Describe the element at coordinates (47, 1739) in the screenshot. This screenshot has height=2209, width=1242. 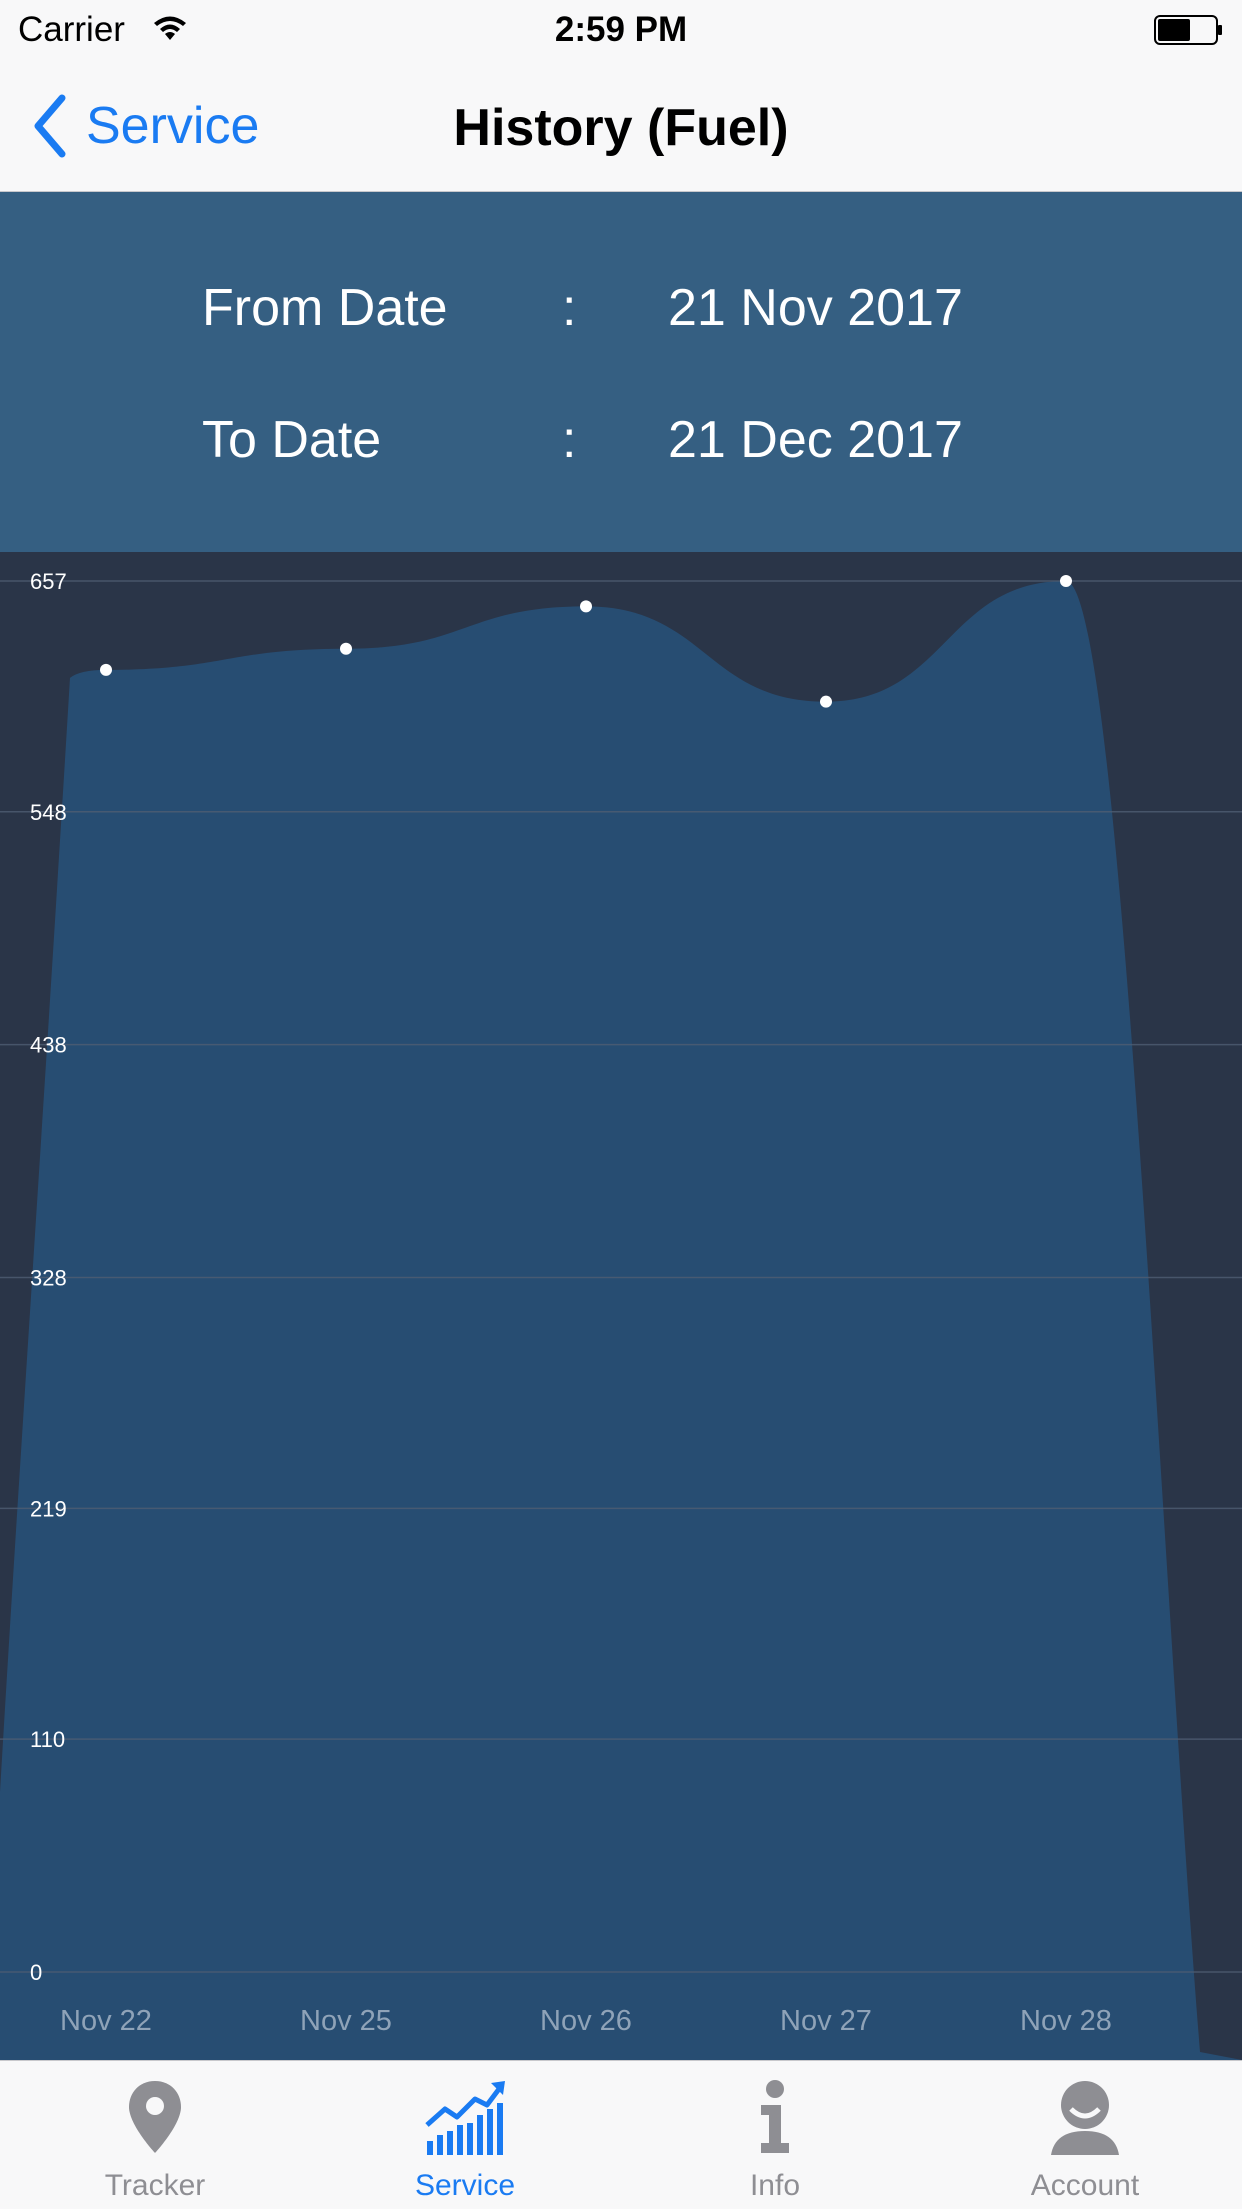
I see `y-tick-label: 110` at that location.